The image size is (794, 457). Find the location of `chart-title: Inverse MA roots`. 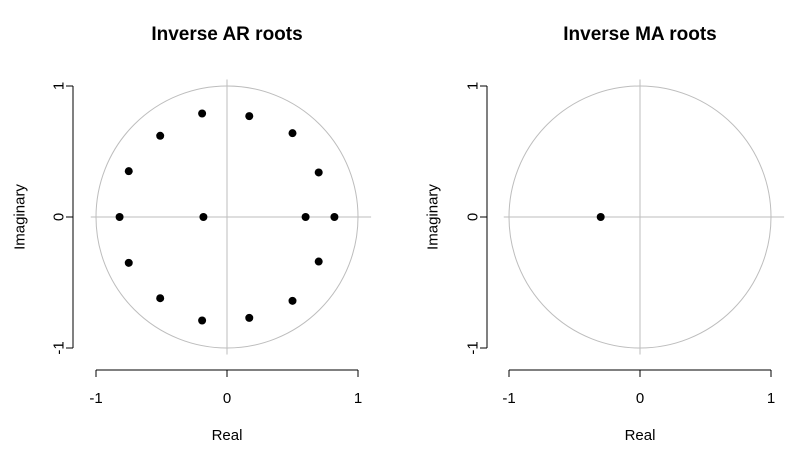

chart-title: Inverse MA roots is located at coordinates (639, 34).